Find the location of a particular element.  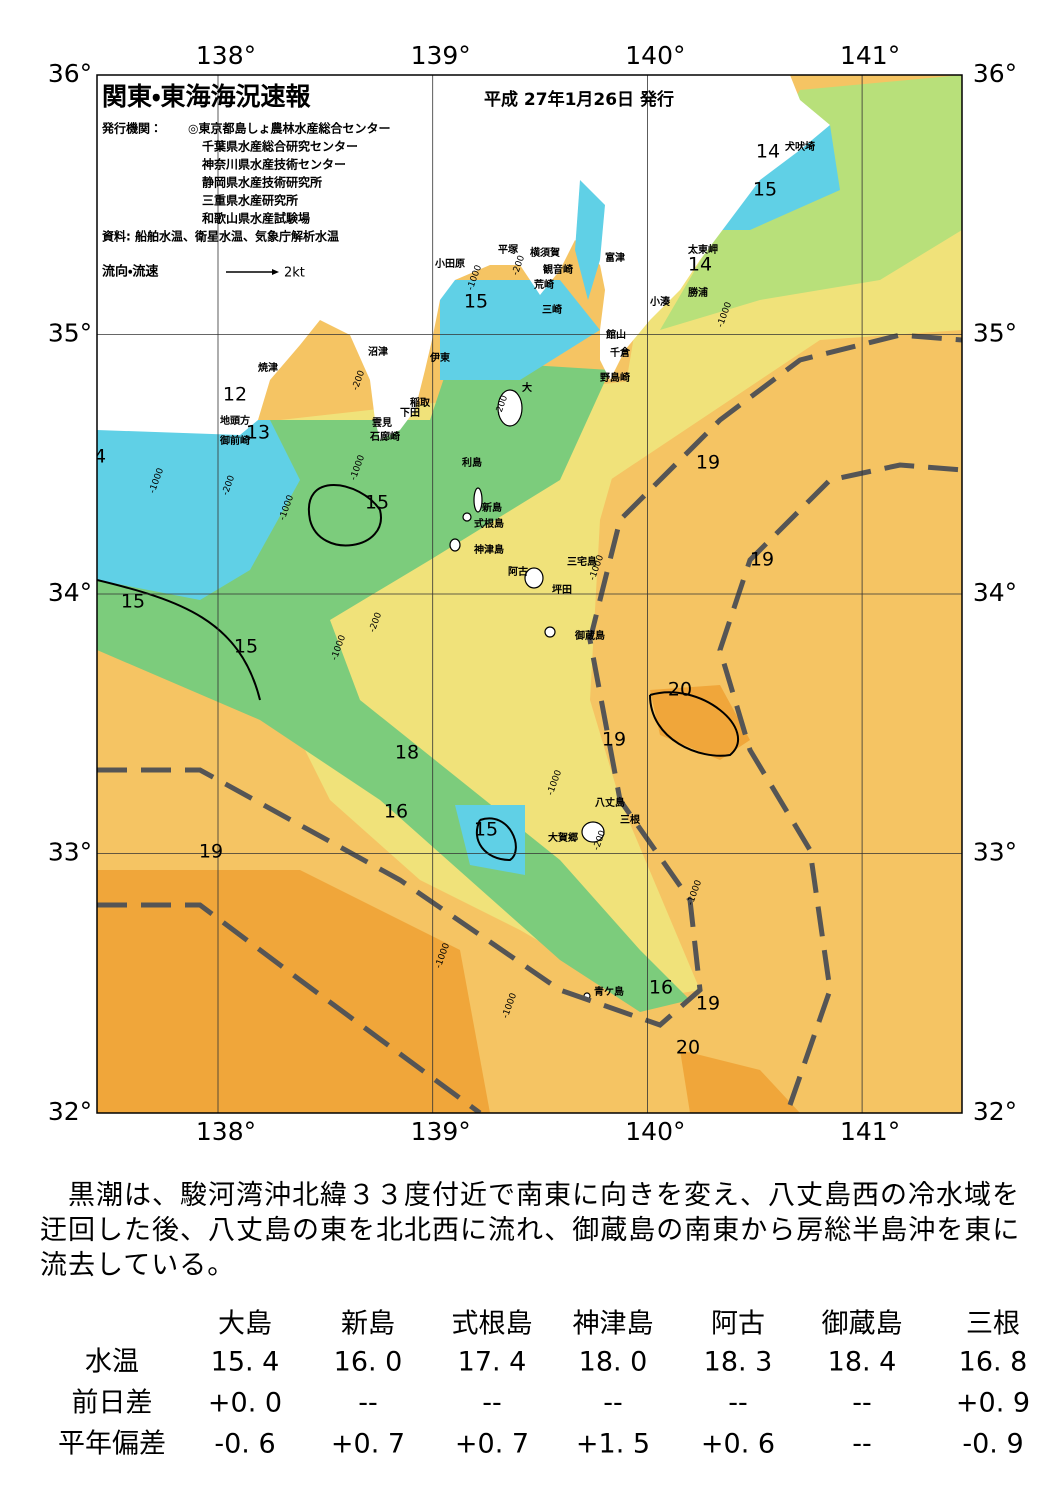

table-cell: 18. 0 is located at coordinates (613, 1362).